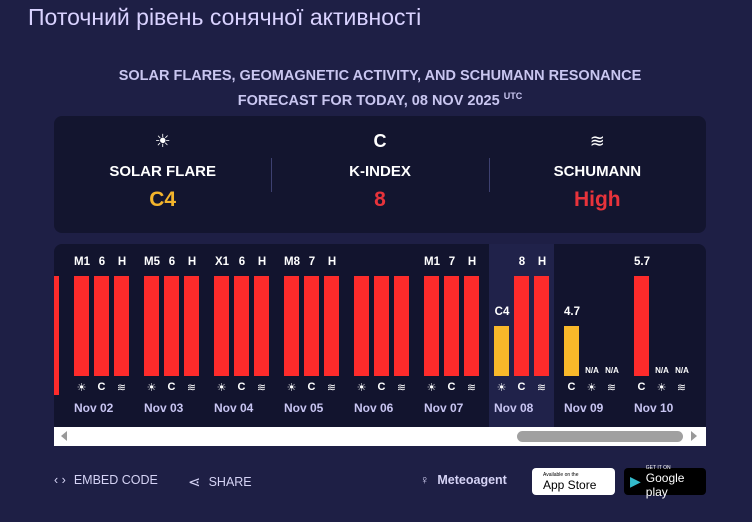 Image resolution: width=752 pixels, height=522 pixels. What do you see at coordinates (162, 174) in the screenshot?
I see `summary-solar-flare: ☀ SOLAR FLARE C4` at bounding box center [162, 174].